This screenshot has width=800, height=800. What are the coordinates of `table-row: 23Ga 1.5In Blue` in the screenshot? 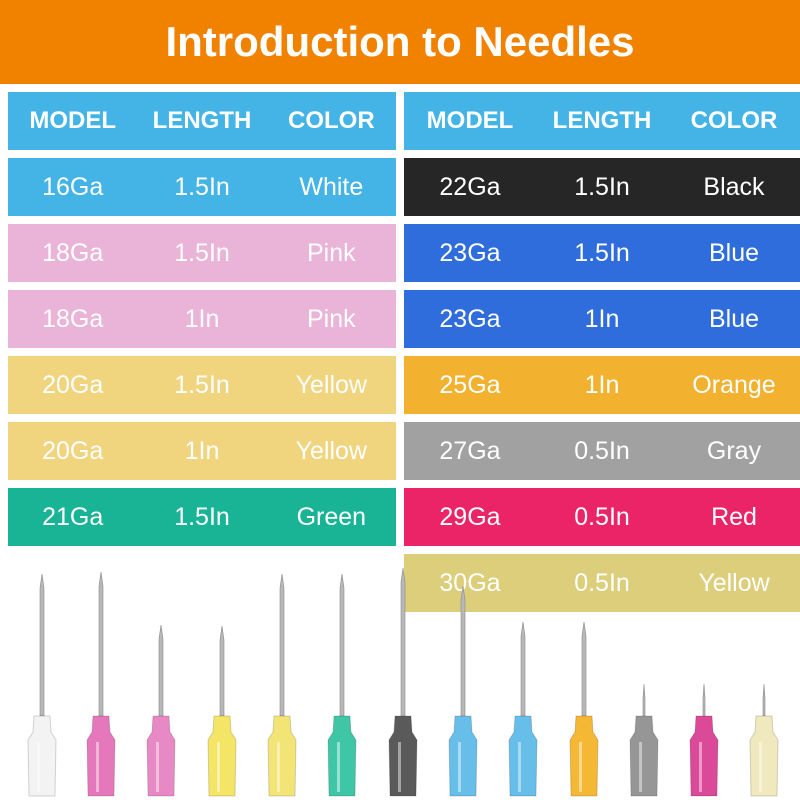 It's located at (602, 253).